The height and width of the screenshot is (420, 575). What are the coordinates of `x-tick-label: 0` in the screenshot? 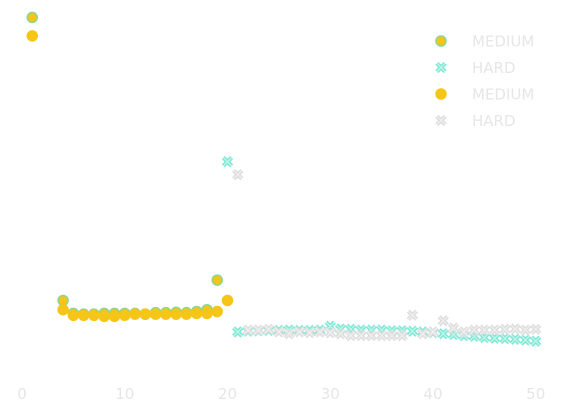 It's located at (22, 394).